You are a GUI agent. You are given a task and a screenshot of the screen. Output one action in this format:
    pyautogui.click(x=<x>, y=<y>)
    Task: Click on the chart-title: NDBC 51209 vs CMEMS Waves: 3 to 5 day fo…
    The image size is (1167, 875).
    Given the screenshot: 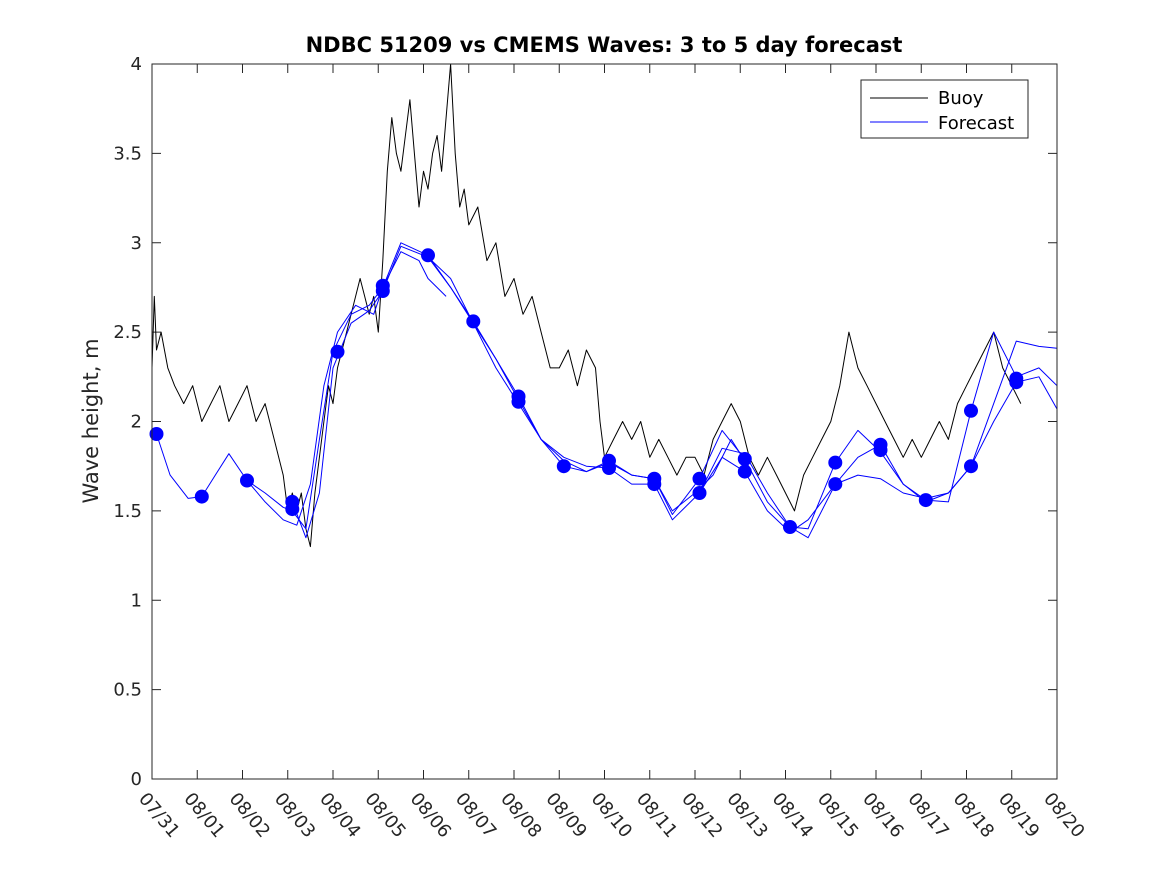 What is the action you would take?
    pyautogui.click(x=604, y=45)
    